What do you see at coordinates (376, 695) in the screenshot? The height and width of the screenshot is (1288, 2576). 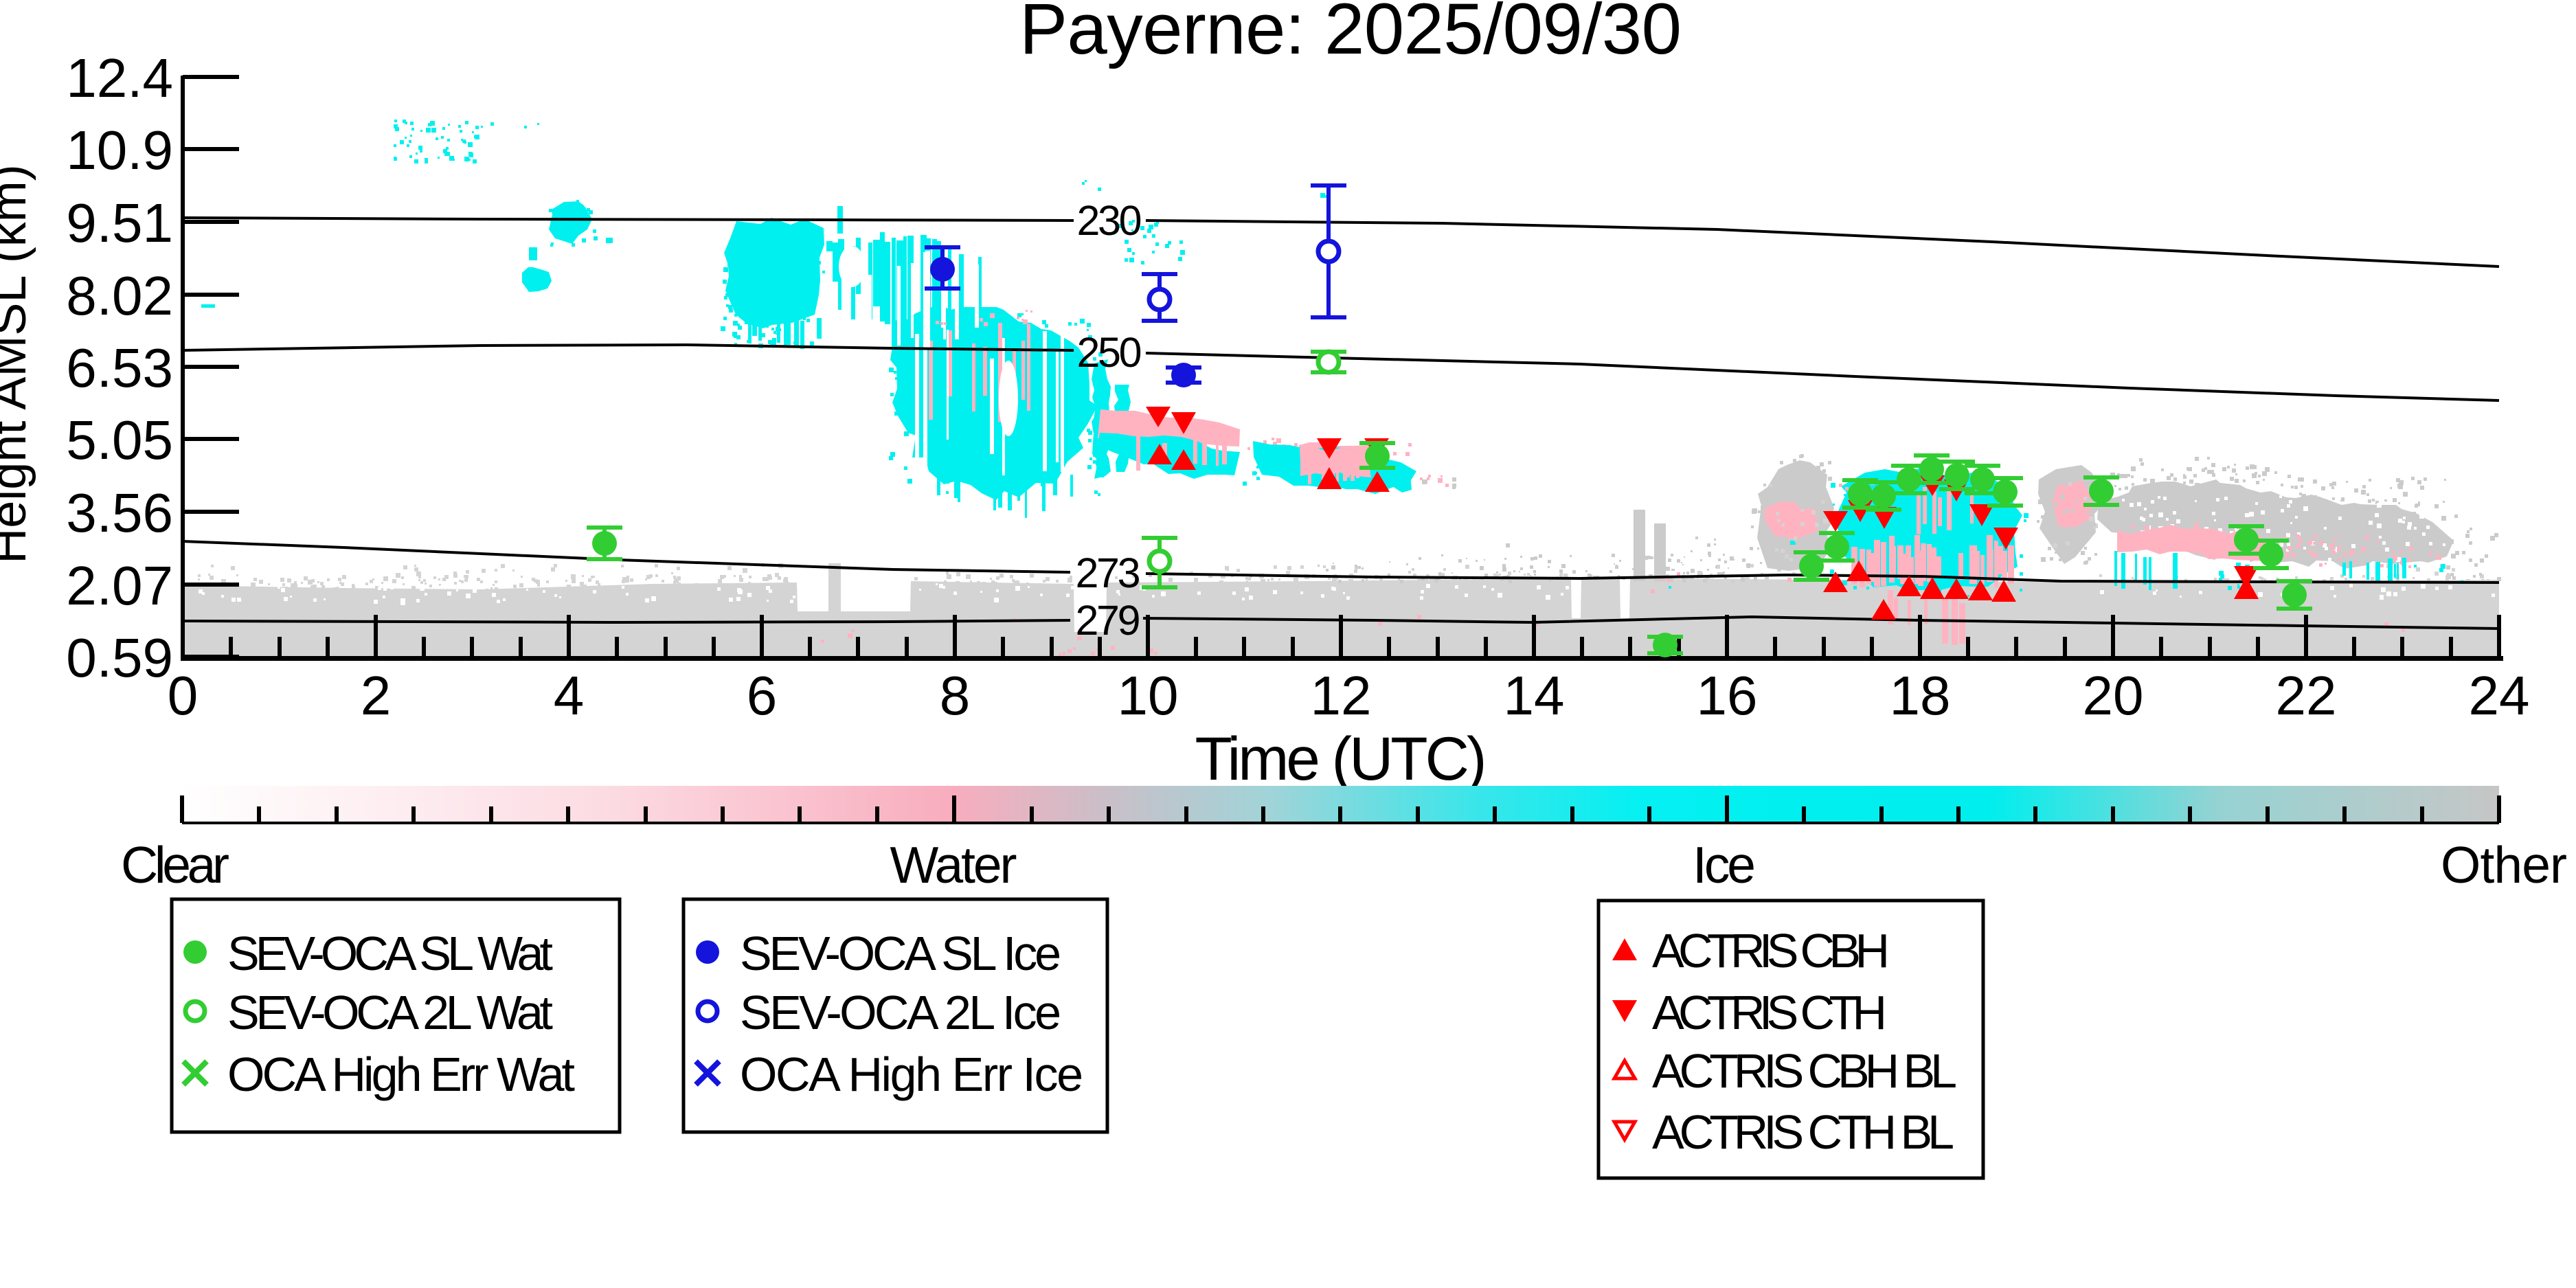 I see `svg-text: 2` at bounding box center [376, 695].